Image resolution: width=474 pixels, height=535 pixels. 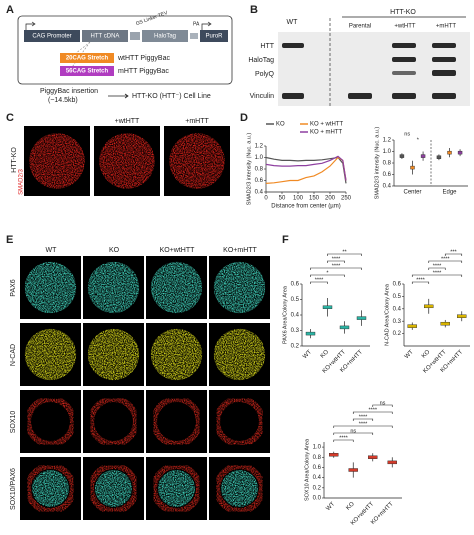 I want to click on cdna-box, so click(x=105, y=36).